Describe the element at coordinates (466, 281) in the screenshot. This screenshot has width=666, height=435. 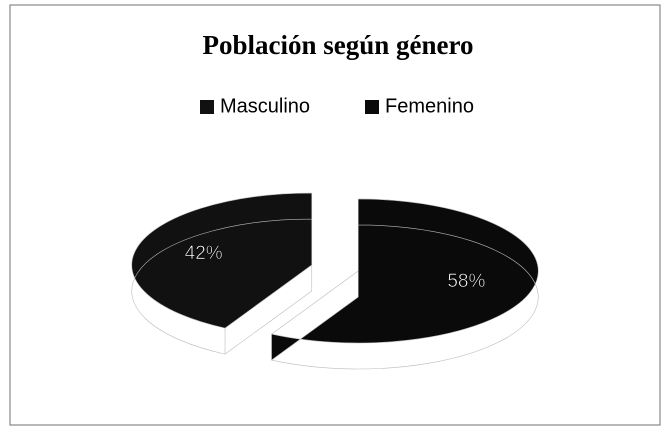
I see `data-label: 58%` at that location.